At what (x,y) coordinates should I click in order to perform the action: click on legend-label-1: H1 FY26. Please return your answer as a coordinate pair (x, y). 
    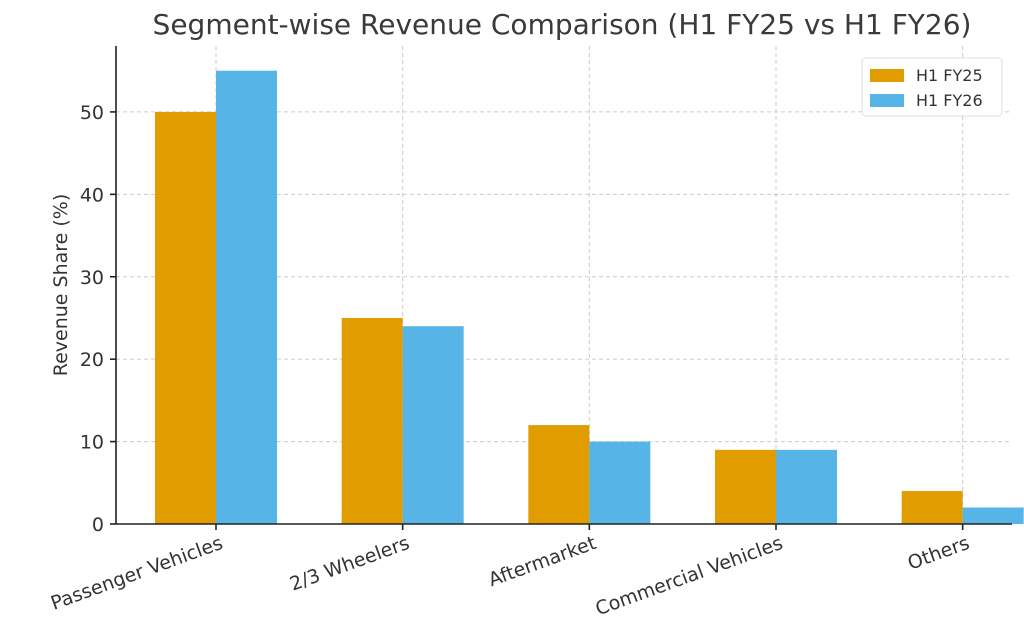
    Looking at the image, I should click on (949, 100).